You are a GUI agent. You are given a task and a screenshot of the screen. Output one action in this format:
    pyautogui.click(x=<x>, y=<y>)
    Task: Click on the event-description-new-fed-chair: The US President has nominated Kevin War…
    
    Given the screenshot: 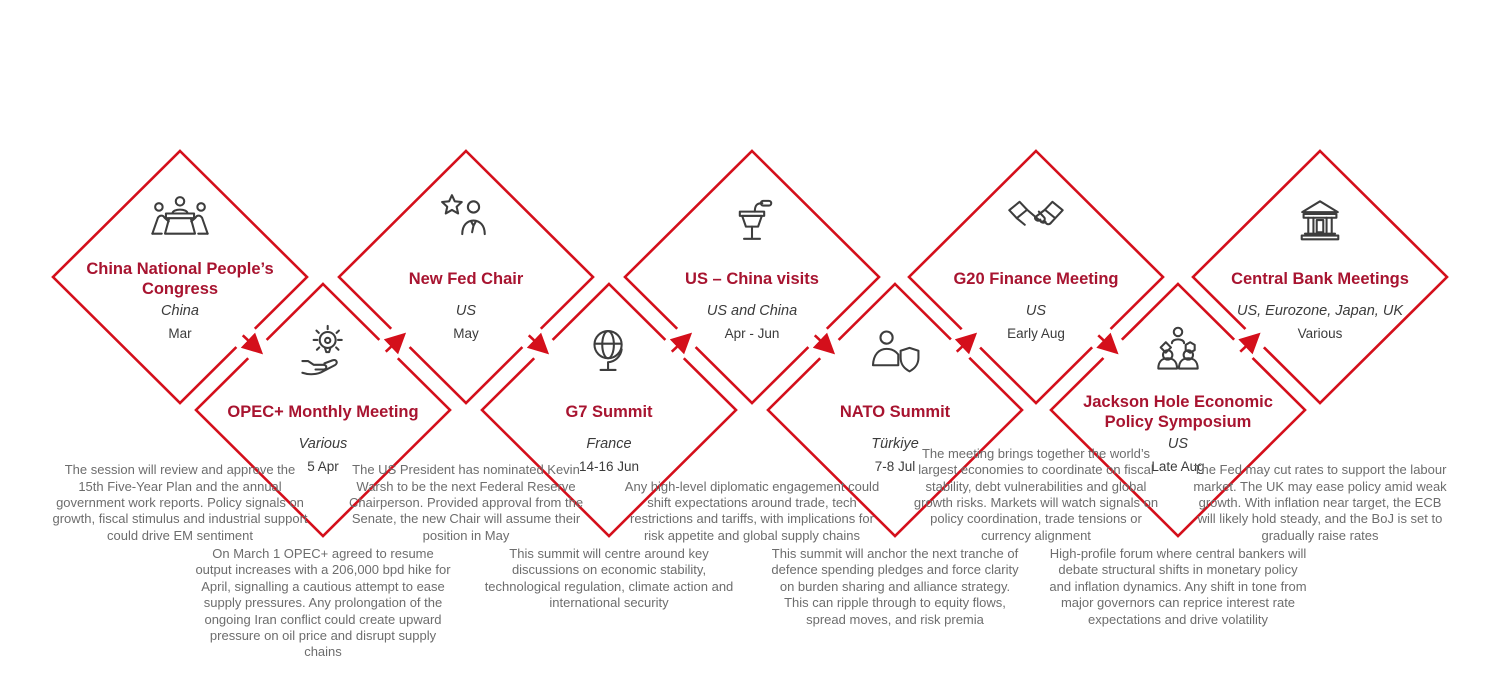 What is the action you would take?
    pyautogui.click(x=466, y=502)
    